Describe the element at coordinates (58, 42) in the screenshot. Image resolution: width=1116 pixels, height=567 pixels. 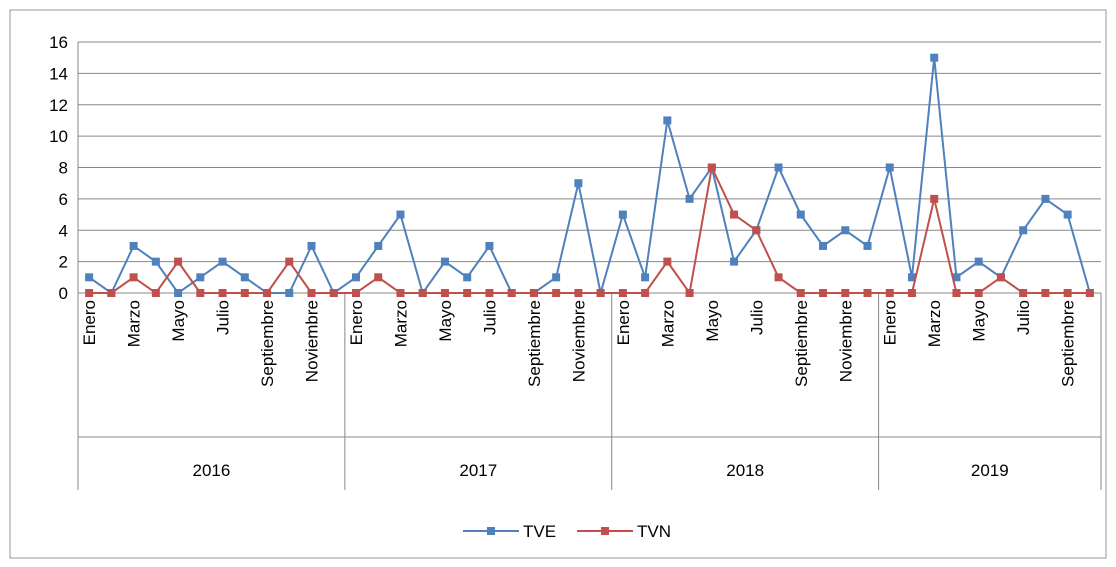
I see `y-tick-label: 16` at that location.